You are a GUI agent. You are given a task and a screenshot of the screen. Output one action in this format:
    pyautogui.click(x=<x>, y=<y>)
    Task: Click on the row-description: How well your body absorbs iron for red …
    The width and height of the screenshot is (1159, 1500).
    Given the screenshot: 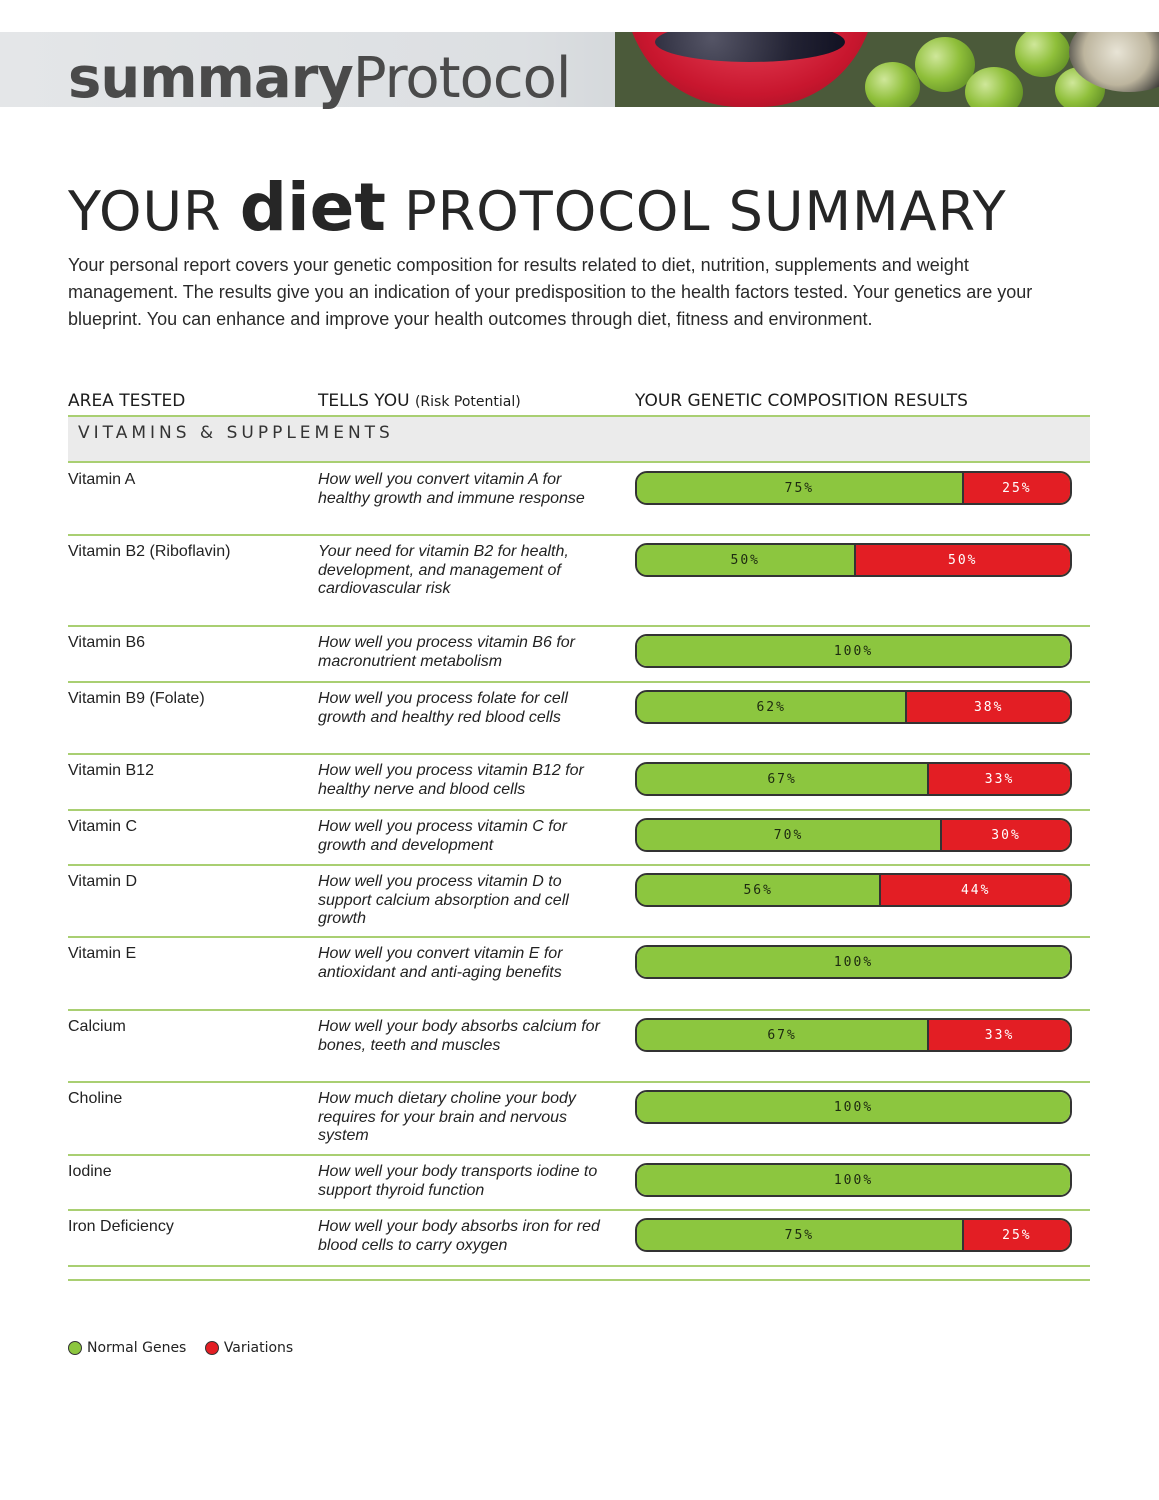 What is the action you would take?
    pyautogui.click(x=459, y=1236)
    